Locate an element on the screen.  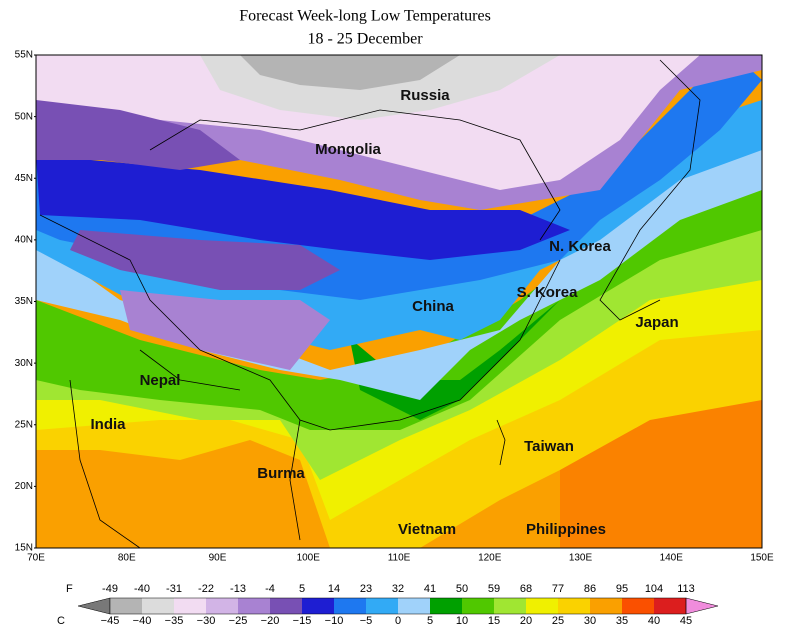
colorbar-c-label: 40 is located at coordinates (654, 621).